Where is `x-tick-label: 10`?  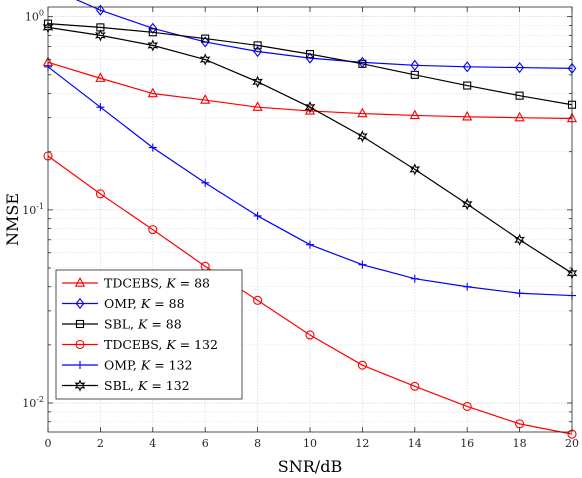
x-tick-label: 10 is located at coordinates (310, 443).